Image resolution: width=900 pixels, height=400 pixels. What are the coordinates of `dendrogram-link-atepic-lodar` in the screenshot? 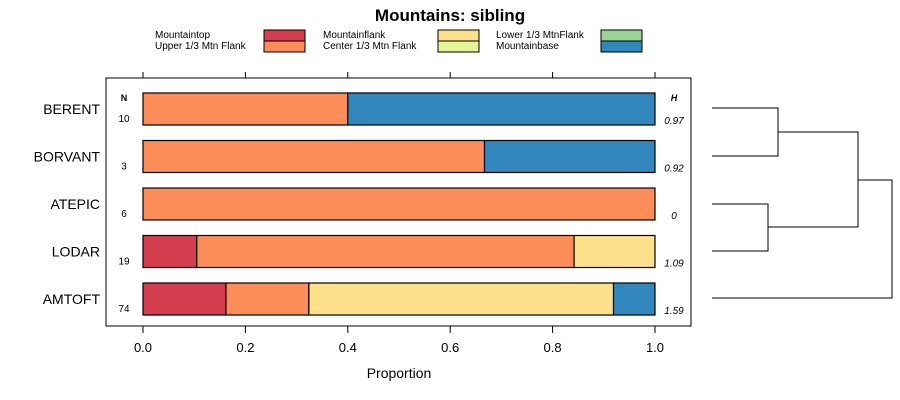 It's located at (740, 227).